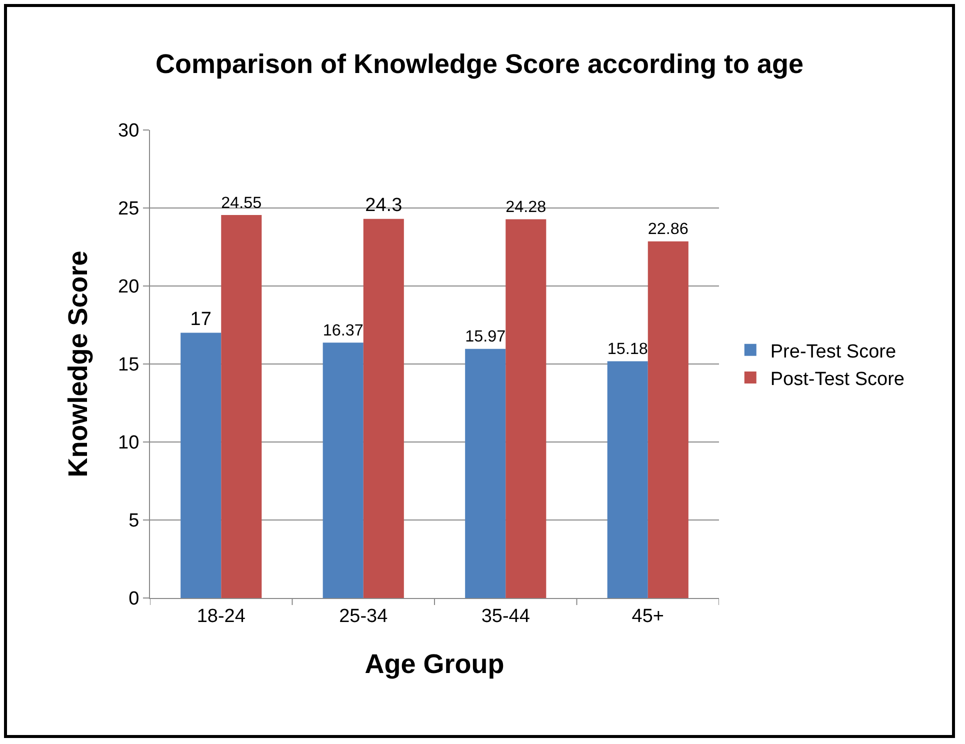  What do you see at coordinates (241, 203) in the screenshot?
I see `data-label: 24.55` at bounding box center [241, 203].